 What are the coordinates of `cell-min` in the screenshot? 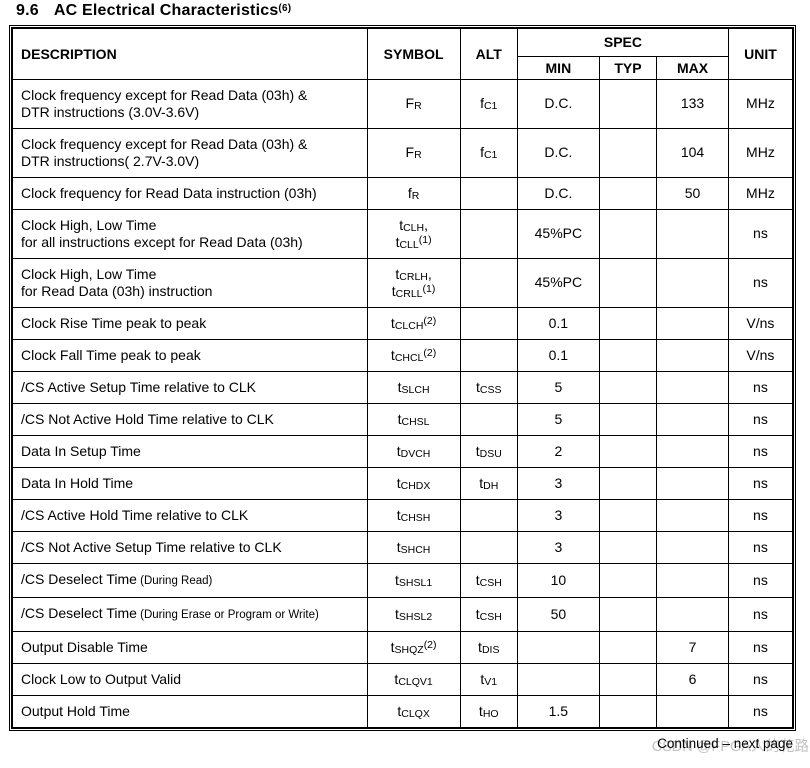 It's located at (558, 679).